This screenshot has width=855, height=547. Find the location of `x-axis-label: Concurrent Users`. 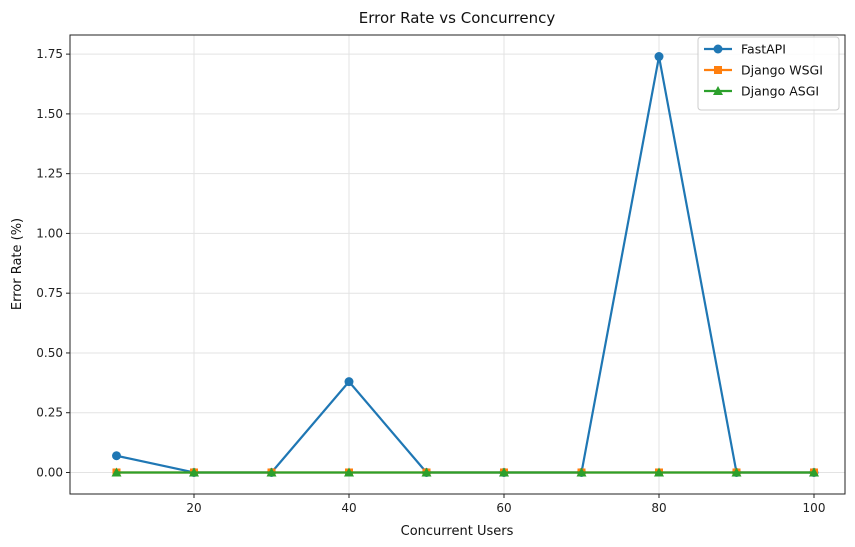

x-axis-label: Concurrent Users is located at coordinates (457, 531).